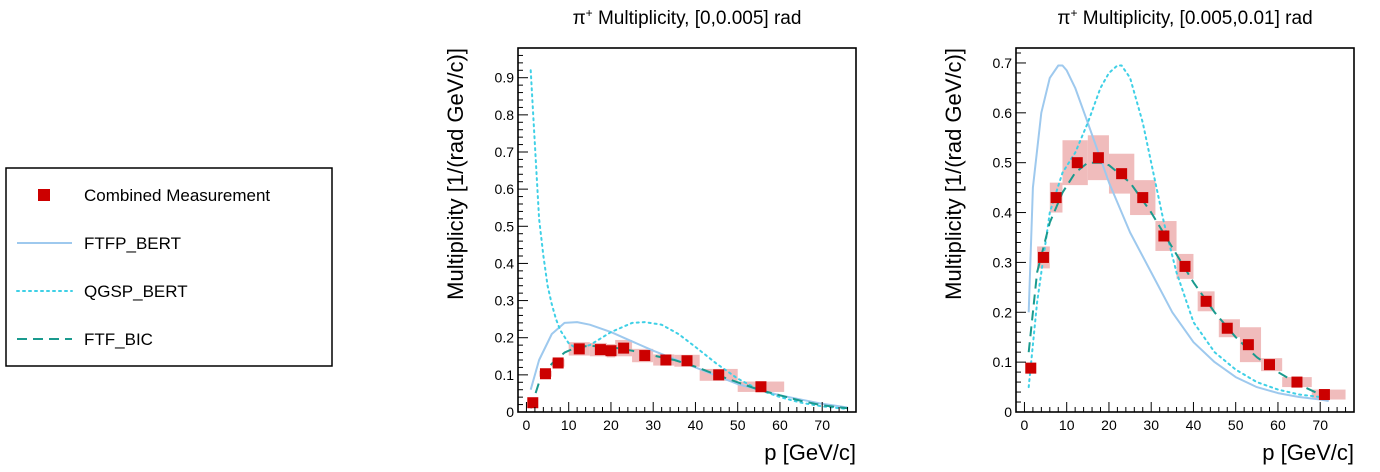  I want to click on series-line-ftf-bic, so click(1178, 279).